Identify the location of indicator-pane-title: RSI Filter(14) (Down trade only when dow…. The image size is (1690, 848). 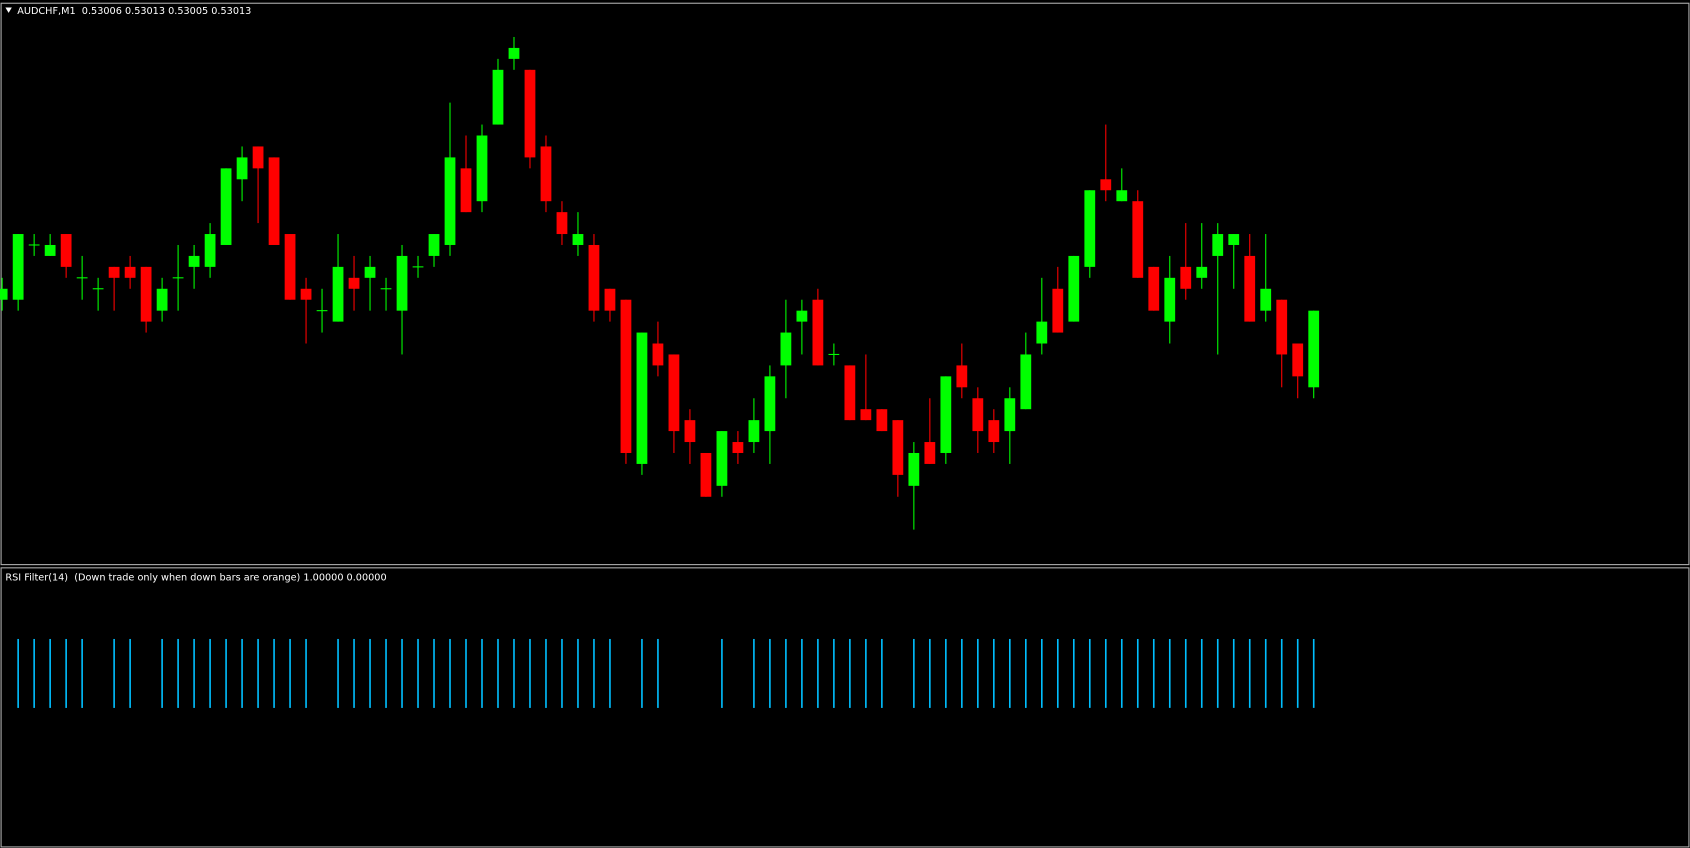
(195, 578).